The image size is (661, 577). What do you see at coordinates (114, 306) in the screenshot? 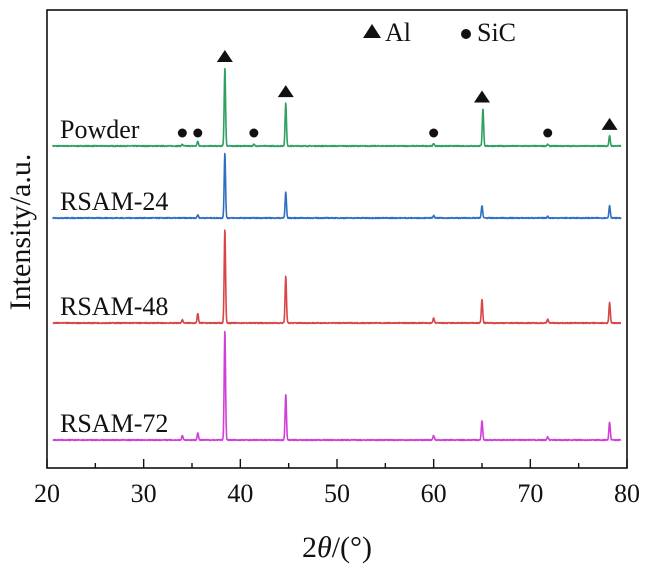
I see `series-label-rsam-48: RSAM-48` at bounding box center [114, 306].